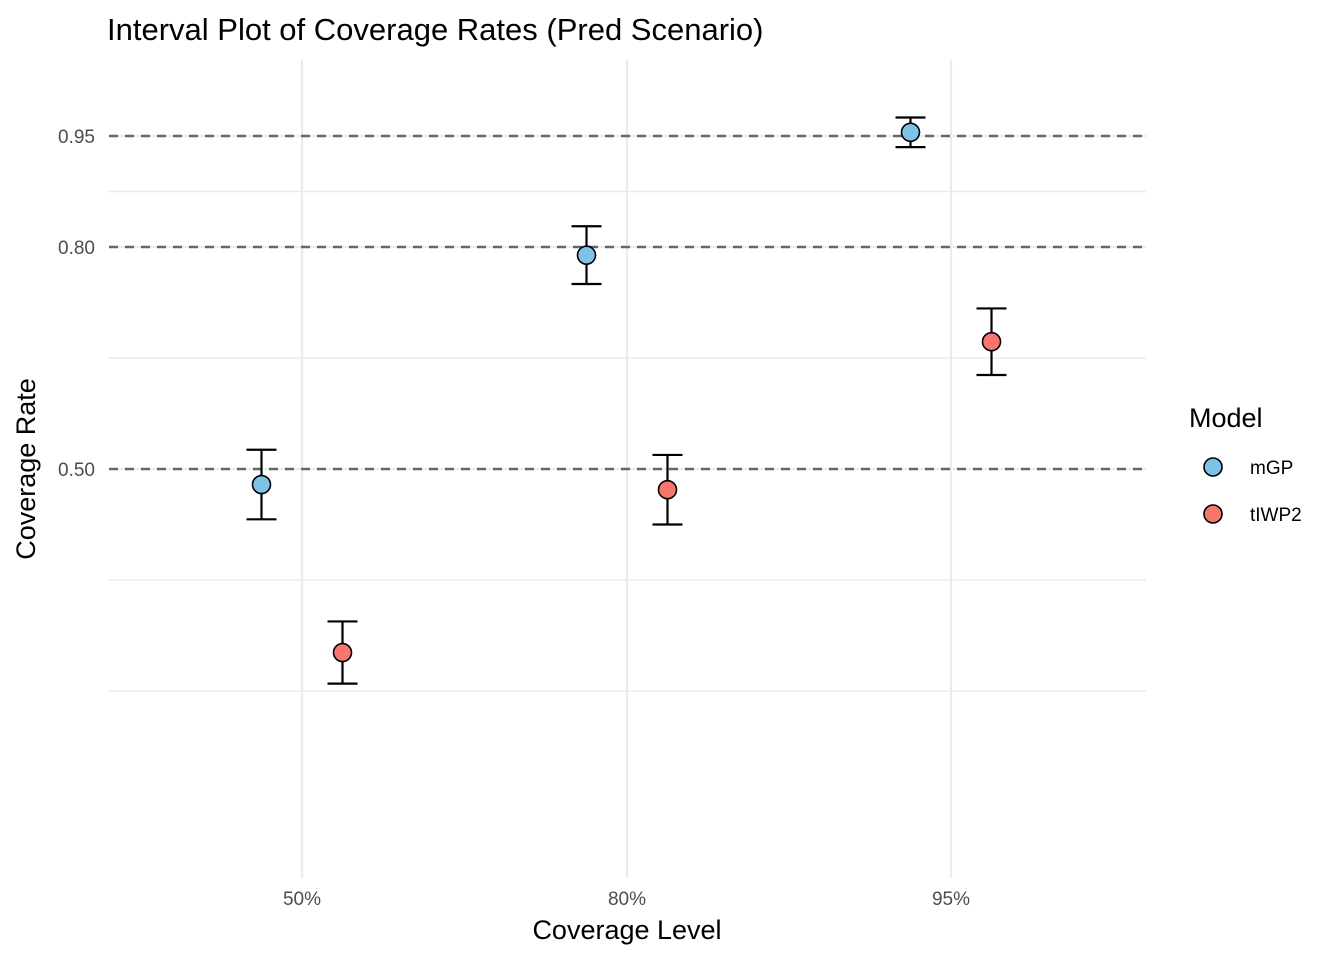 This screenshot has width=1344, height=960. I want to click on y-tick-label: 0.80, so click(76, 248).